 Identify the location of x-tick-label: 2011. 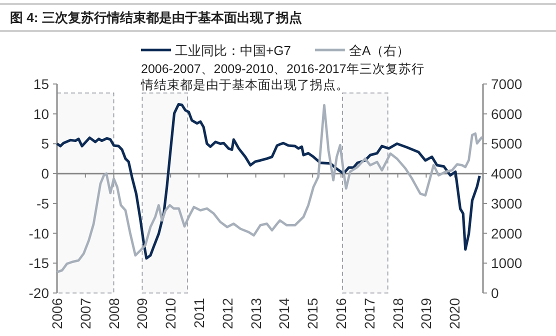
(199, 313).